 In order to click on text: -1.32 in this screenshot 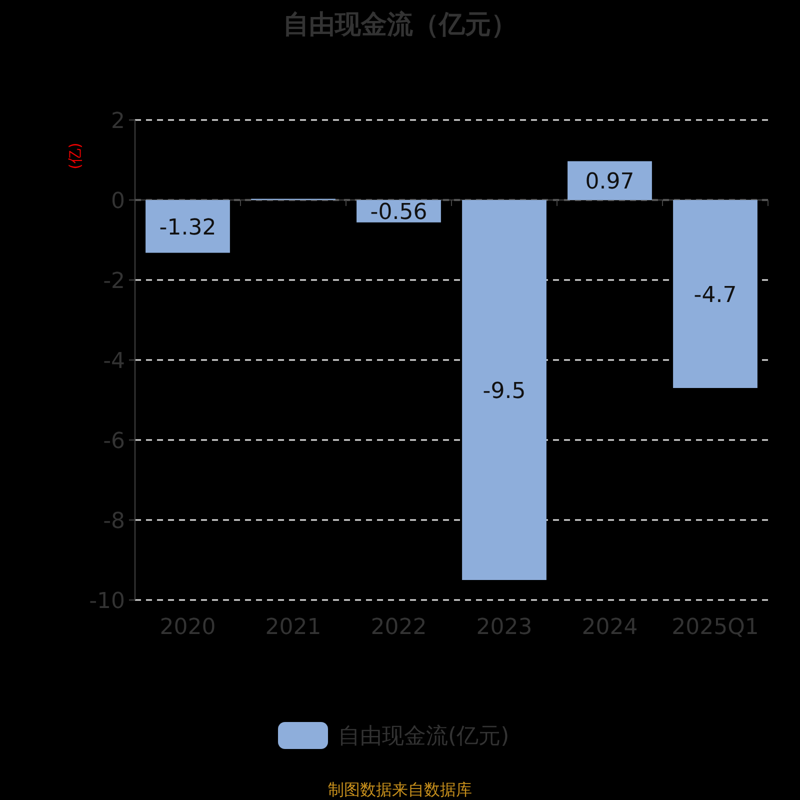, I will do `click(187, 227)`.